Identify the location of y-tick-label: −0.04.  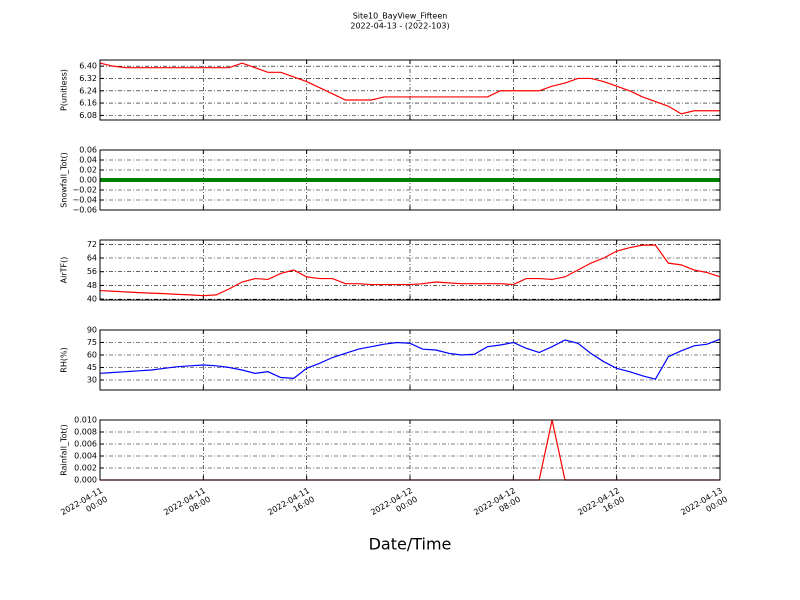
(84, 200).